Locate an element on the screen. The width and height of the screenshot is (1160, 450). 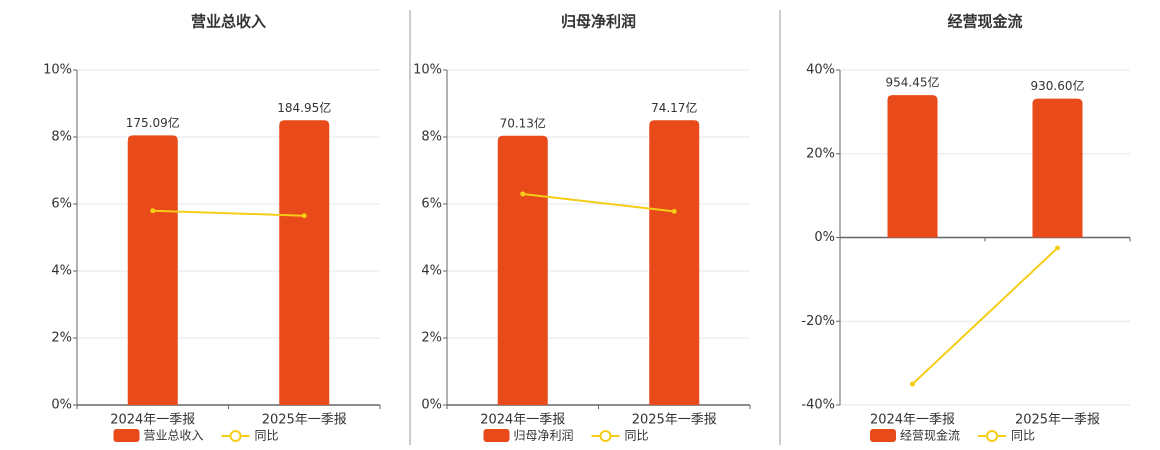
chart-title: 营业总收入 is located at coordinates (228, 22).